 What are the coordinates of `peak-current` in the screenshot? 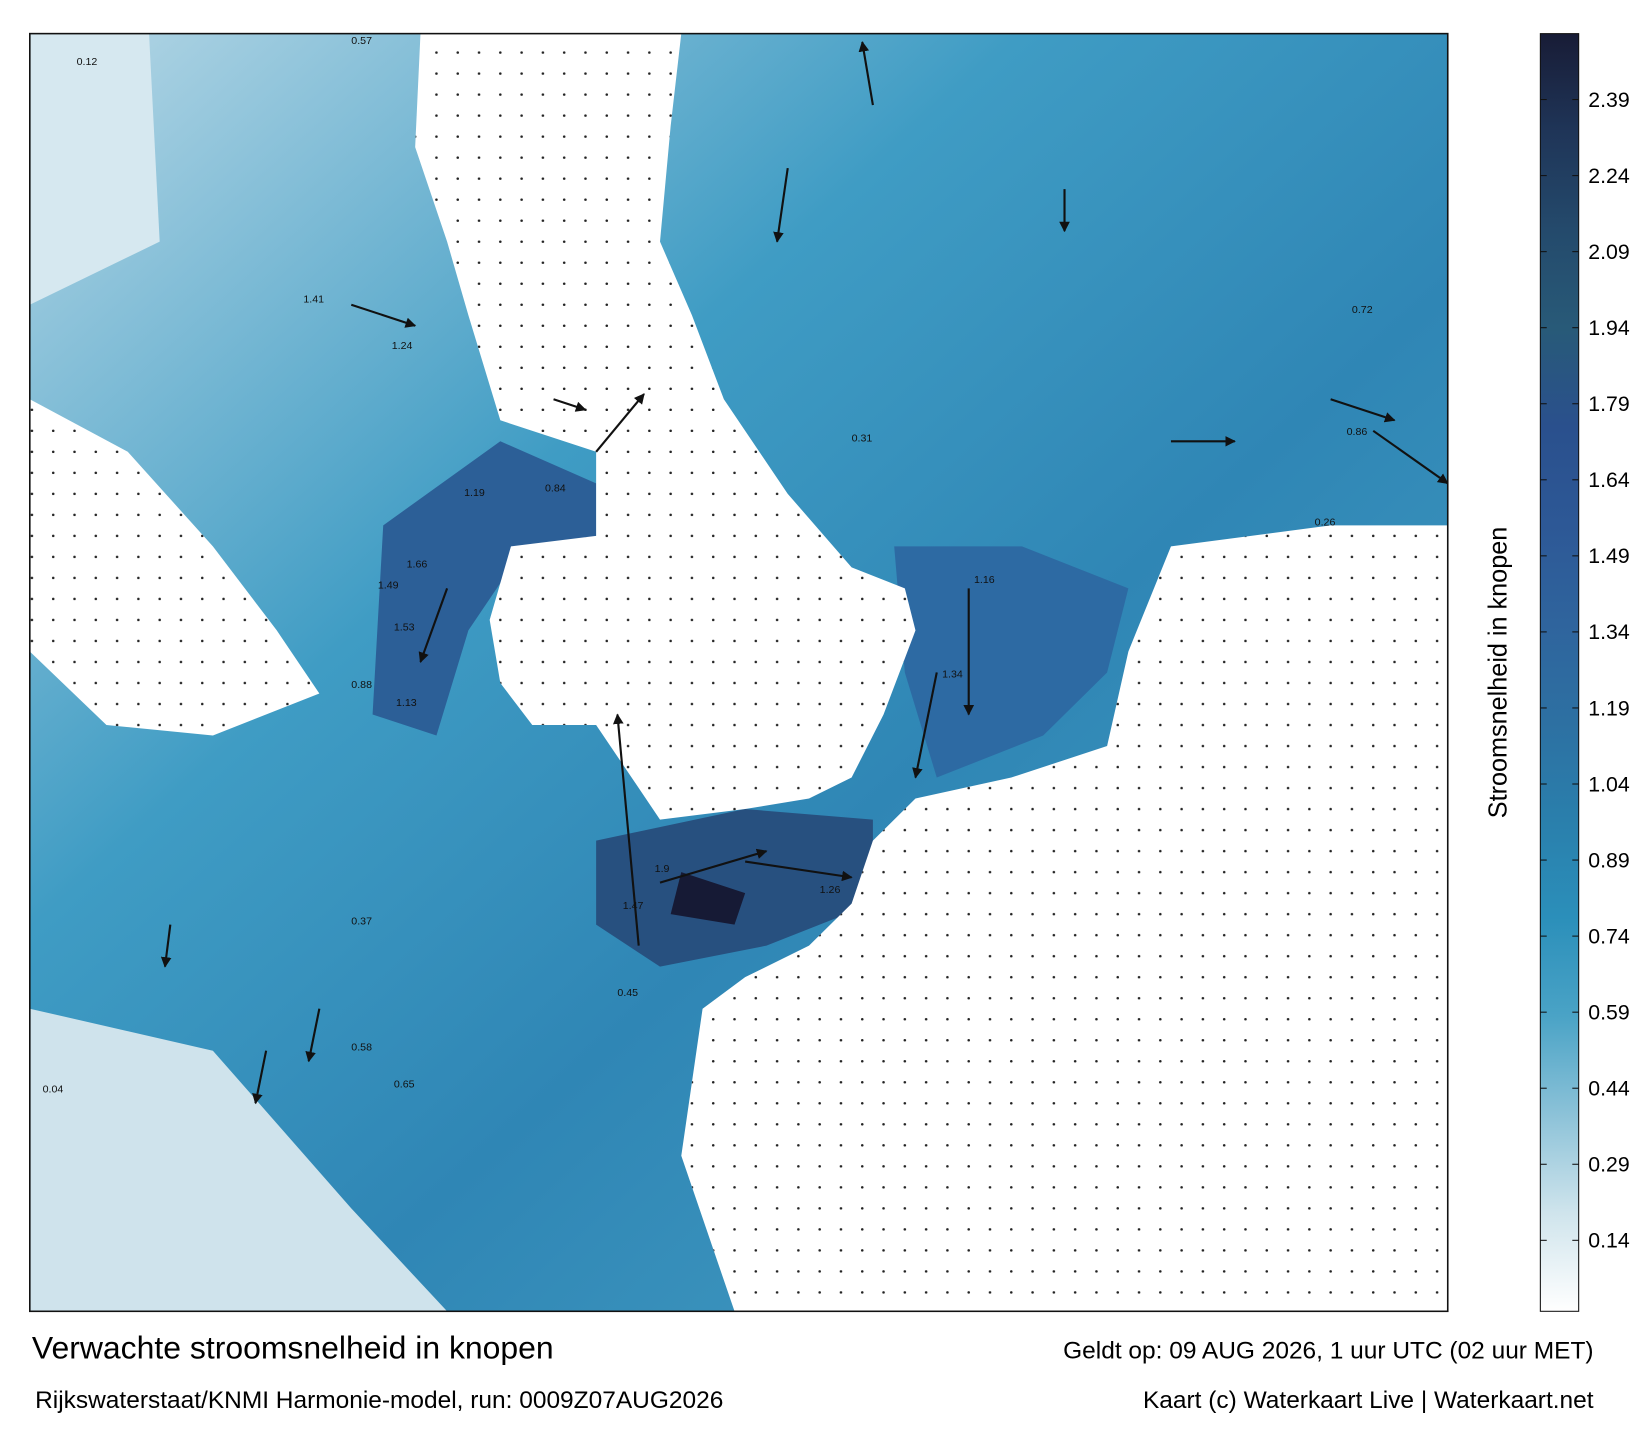 It's located at (708, 898).